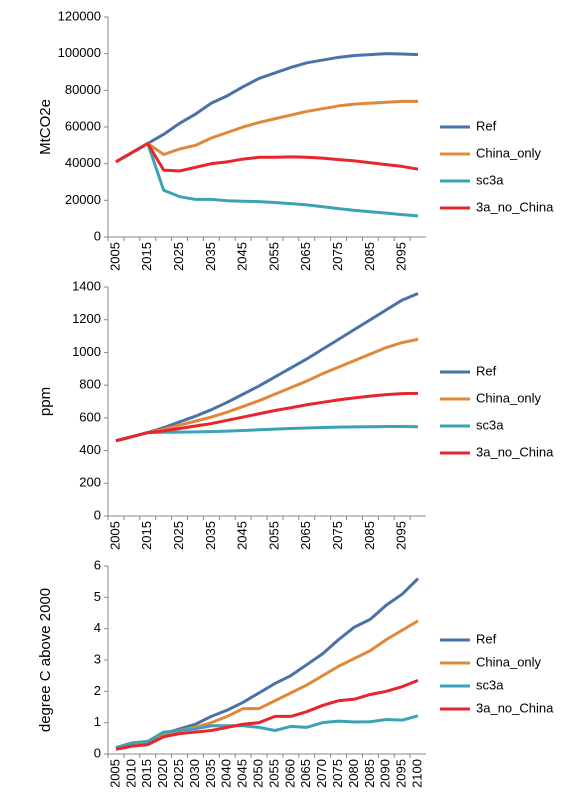  What do you see at coordinates (97, 658) in the screenshot?
I see `y-tick-label: 3` at bounding box center [97, 658].